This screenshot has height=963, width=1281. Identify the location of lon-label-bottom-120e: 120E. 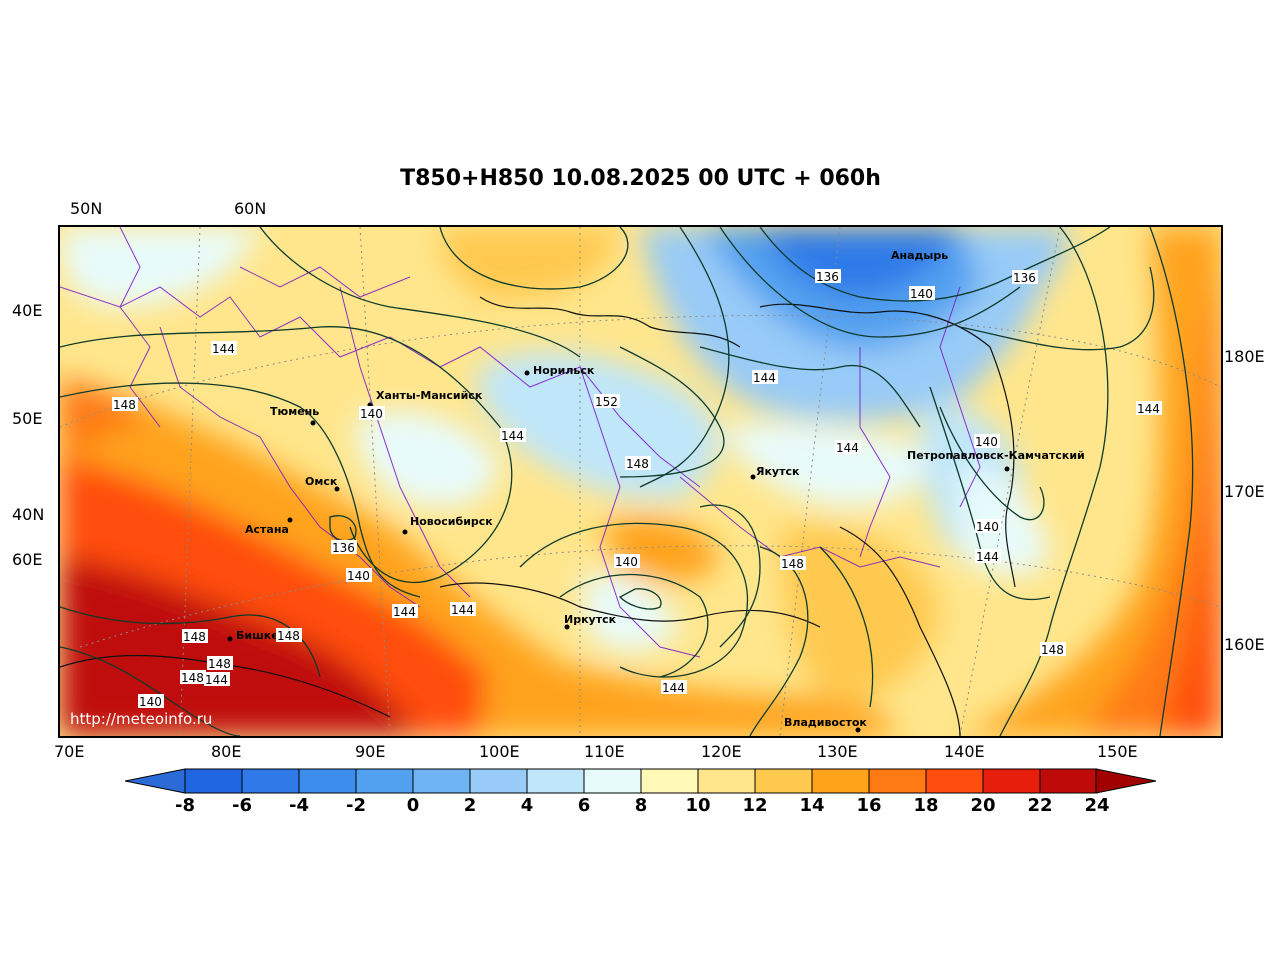
(721, 751).